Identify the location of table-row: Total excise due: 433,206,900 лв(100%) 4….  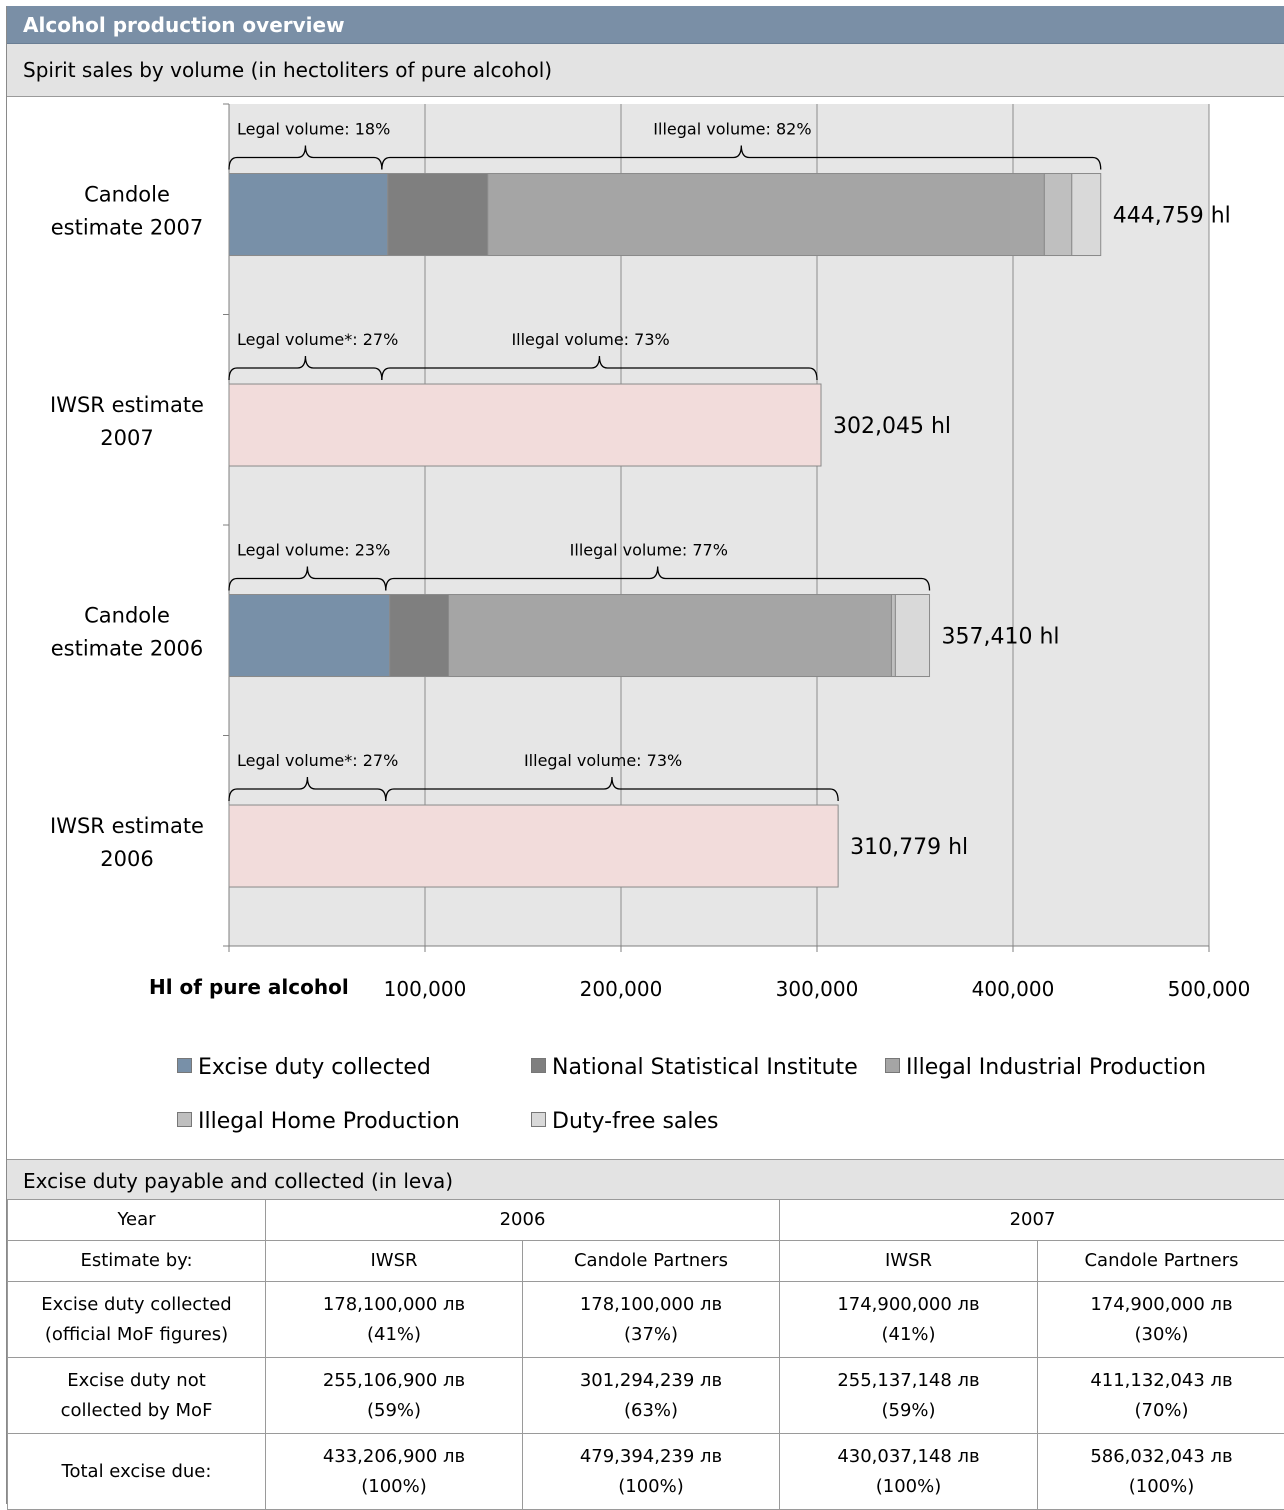
(646, 1472).